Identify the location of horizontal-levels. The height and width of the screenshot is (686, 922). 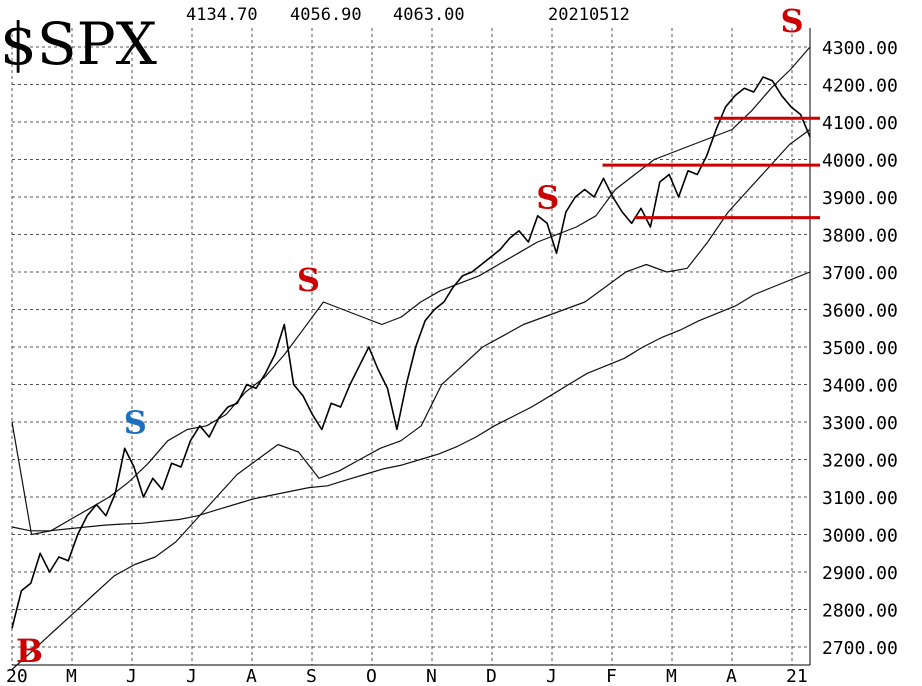
(711, 168).